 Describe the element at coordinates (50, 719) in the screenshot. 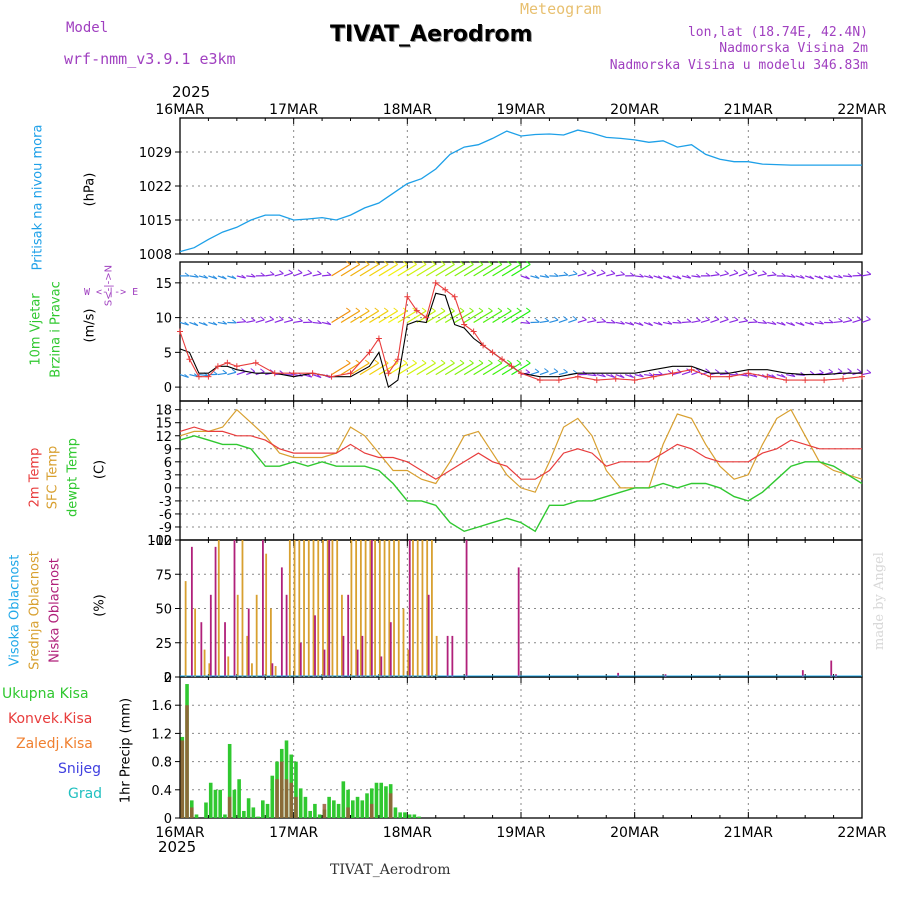

I see `legend-conv-rain: Konvek.Kisa` at that location.